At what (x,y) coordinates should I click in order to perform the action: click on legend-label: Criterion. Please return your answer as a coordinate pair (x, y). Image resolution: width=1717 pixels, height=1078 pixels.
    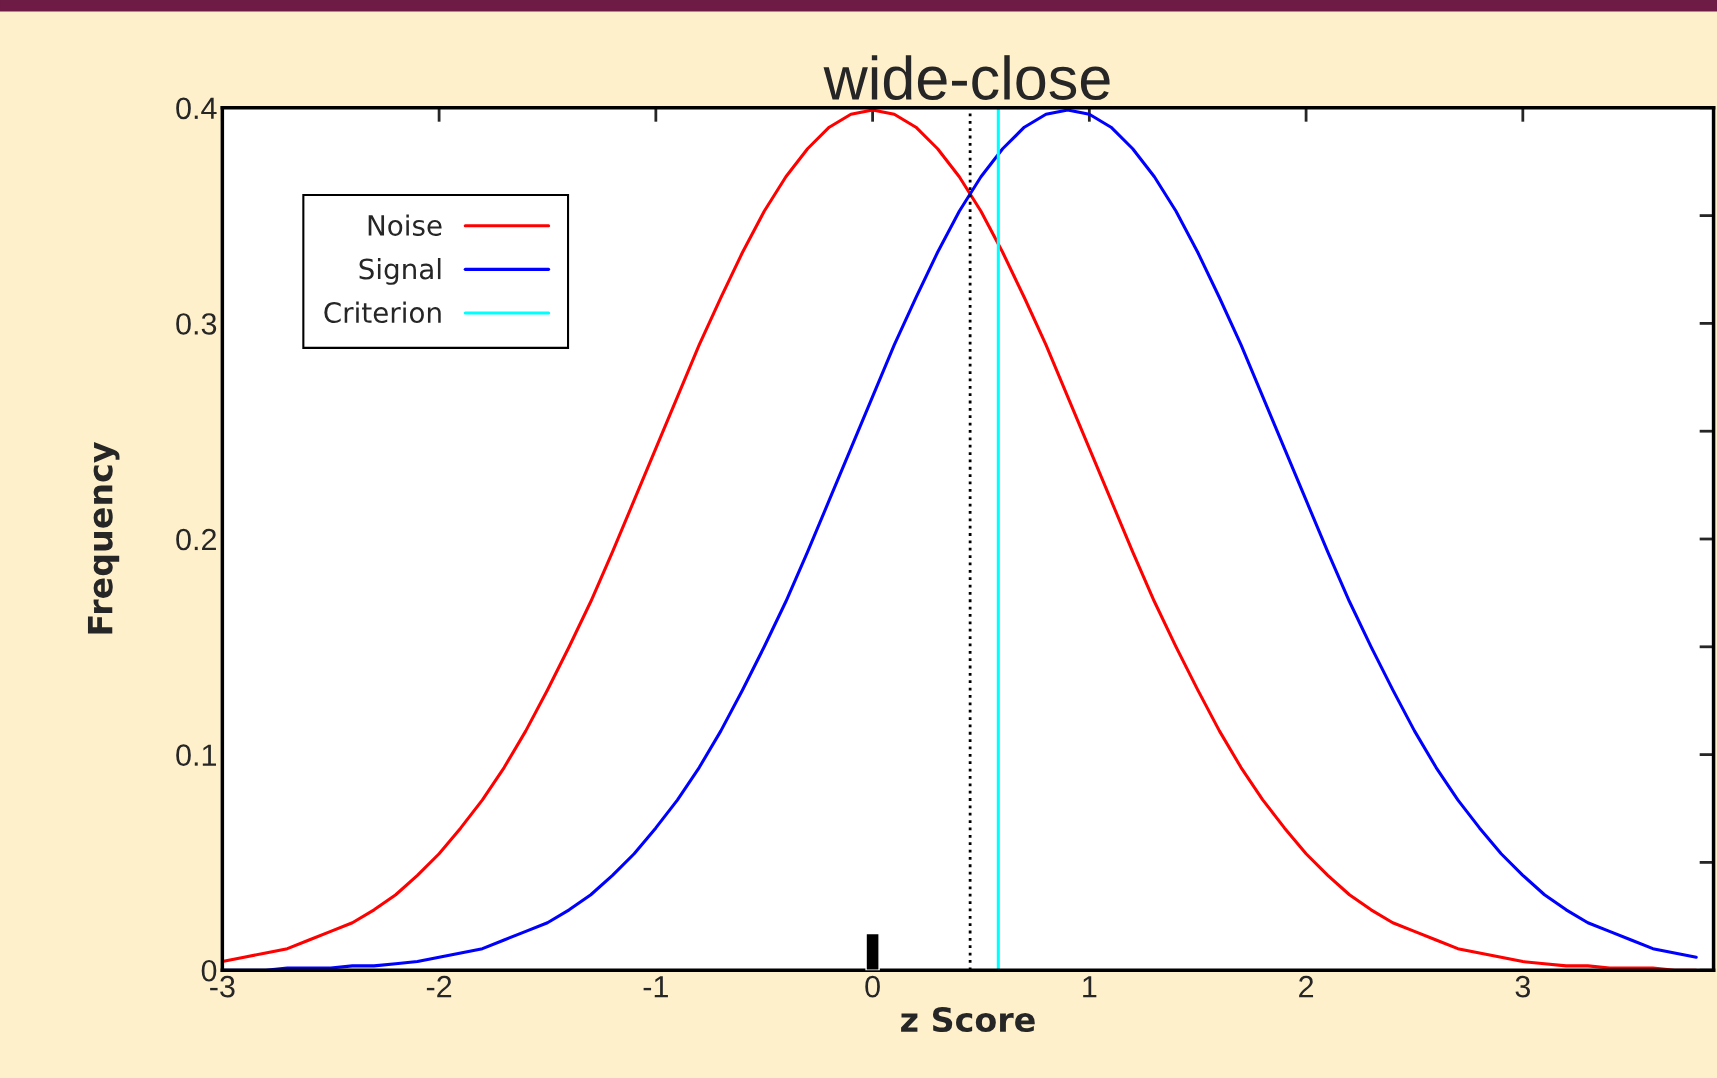
    Looking at the image, I should click on (382, 312).